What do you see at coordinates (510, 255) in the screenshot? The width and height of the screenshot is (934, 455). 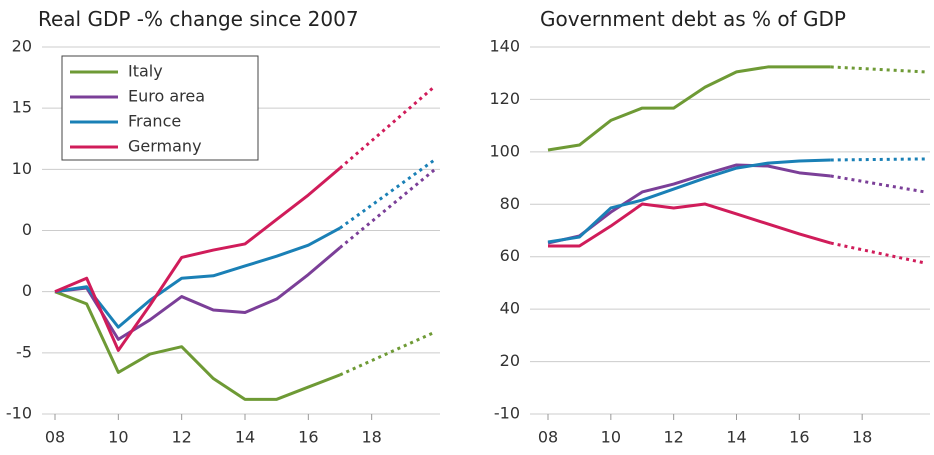 I see `y-tick-label: 60` at bounding box center [510, 255].